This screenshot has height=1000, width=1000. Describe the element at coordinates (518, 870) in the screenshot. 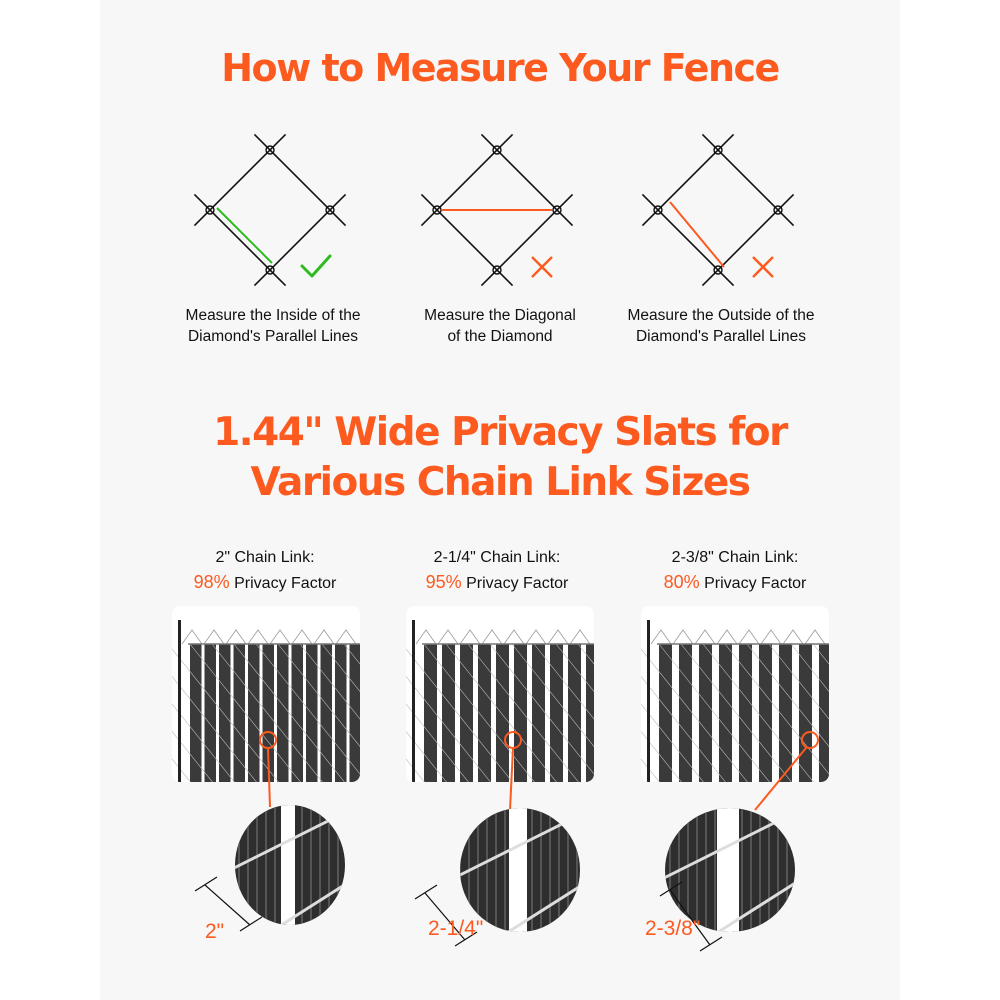

I see `slat-gap` at that location.